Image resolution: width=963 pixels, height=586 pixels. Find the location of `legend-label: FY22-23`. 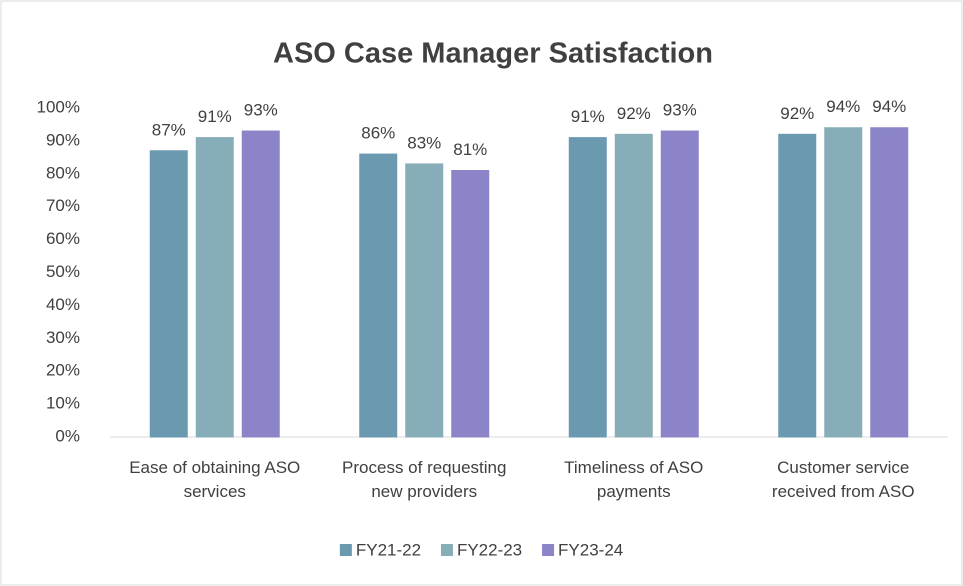

legend-label: FY22-23 is located at coordinates (489, 549).